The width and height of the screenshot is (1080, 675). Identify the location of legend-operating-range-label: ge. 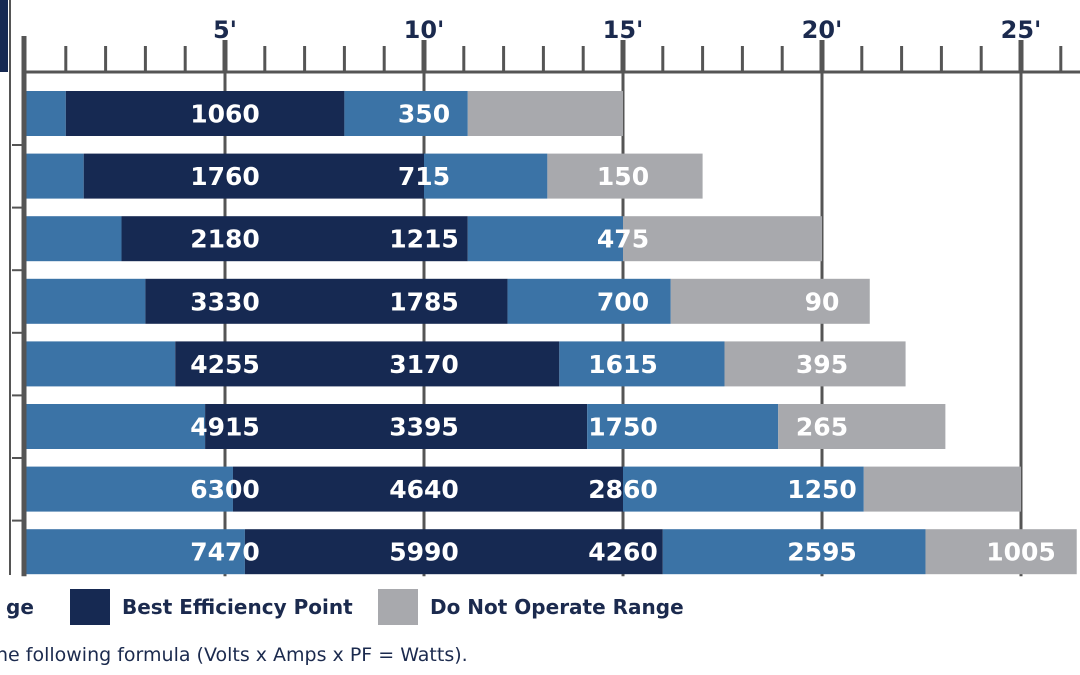
(20, 607).